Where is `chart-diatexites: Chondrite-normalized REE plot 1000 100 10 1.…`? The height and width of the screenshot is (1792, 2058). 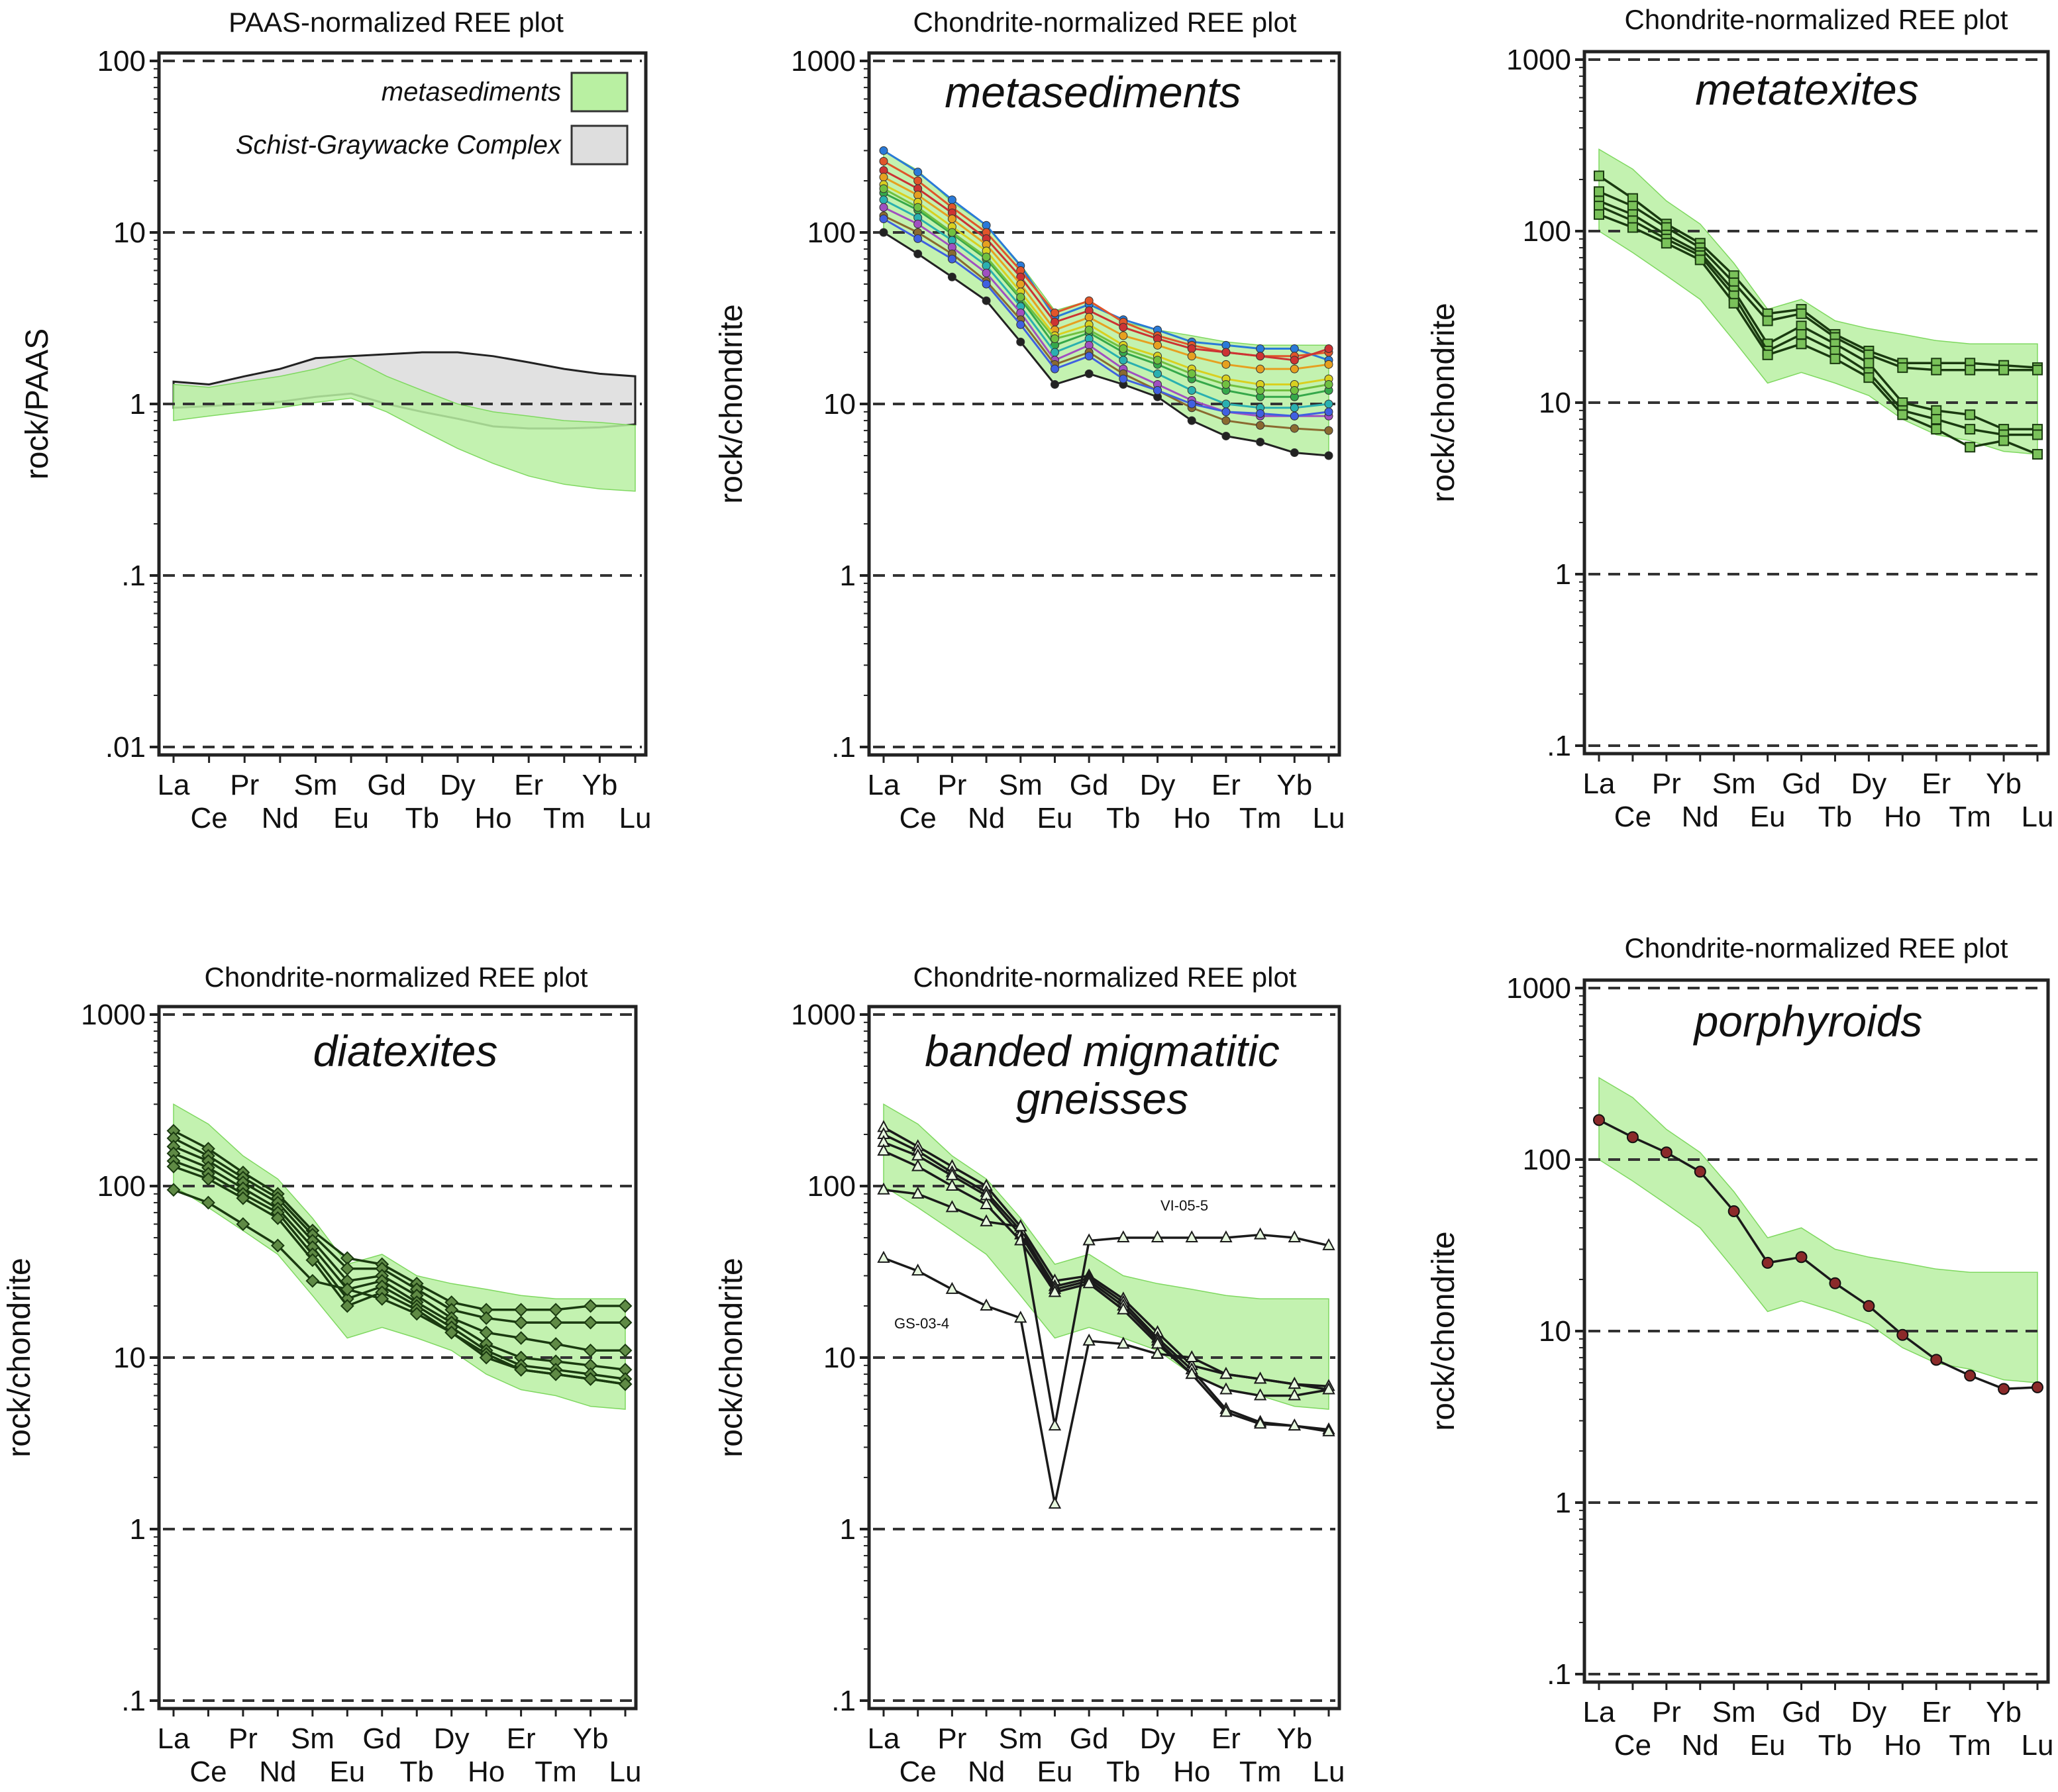 chart-diatexites: Chondrite-normalized REE plot 1000 100 10 1.… is located at coordinates (322, 1375).